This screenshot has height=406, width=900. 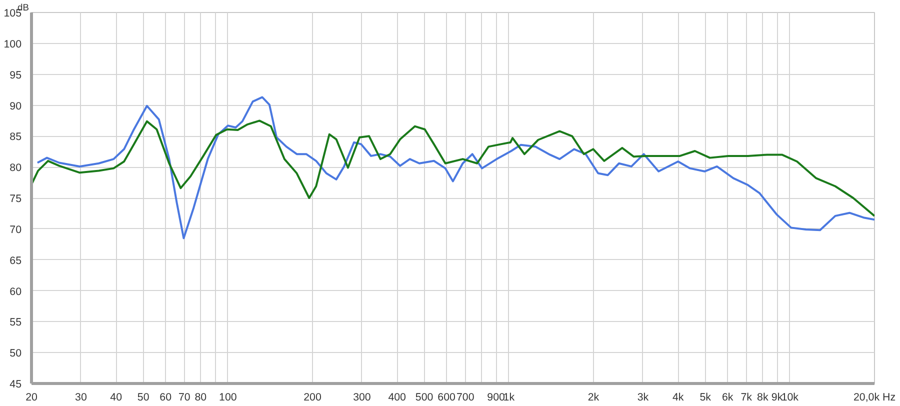 What do you see at coordinates (362, 398) in the screenshot?
I see `x-tick-label: 300` at bounding box center [362, 398].